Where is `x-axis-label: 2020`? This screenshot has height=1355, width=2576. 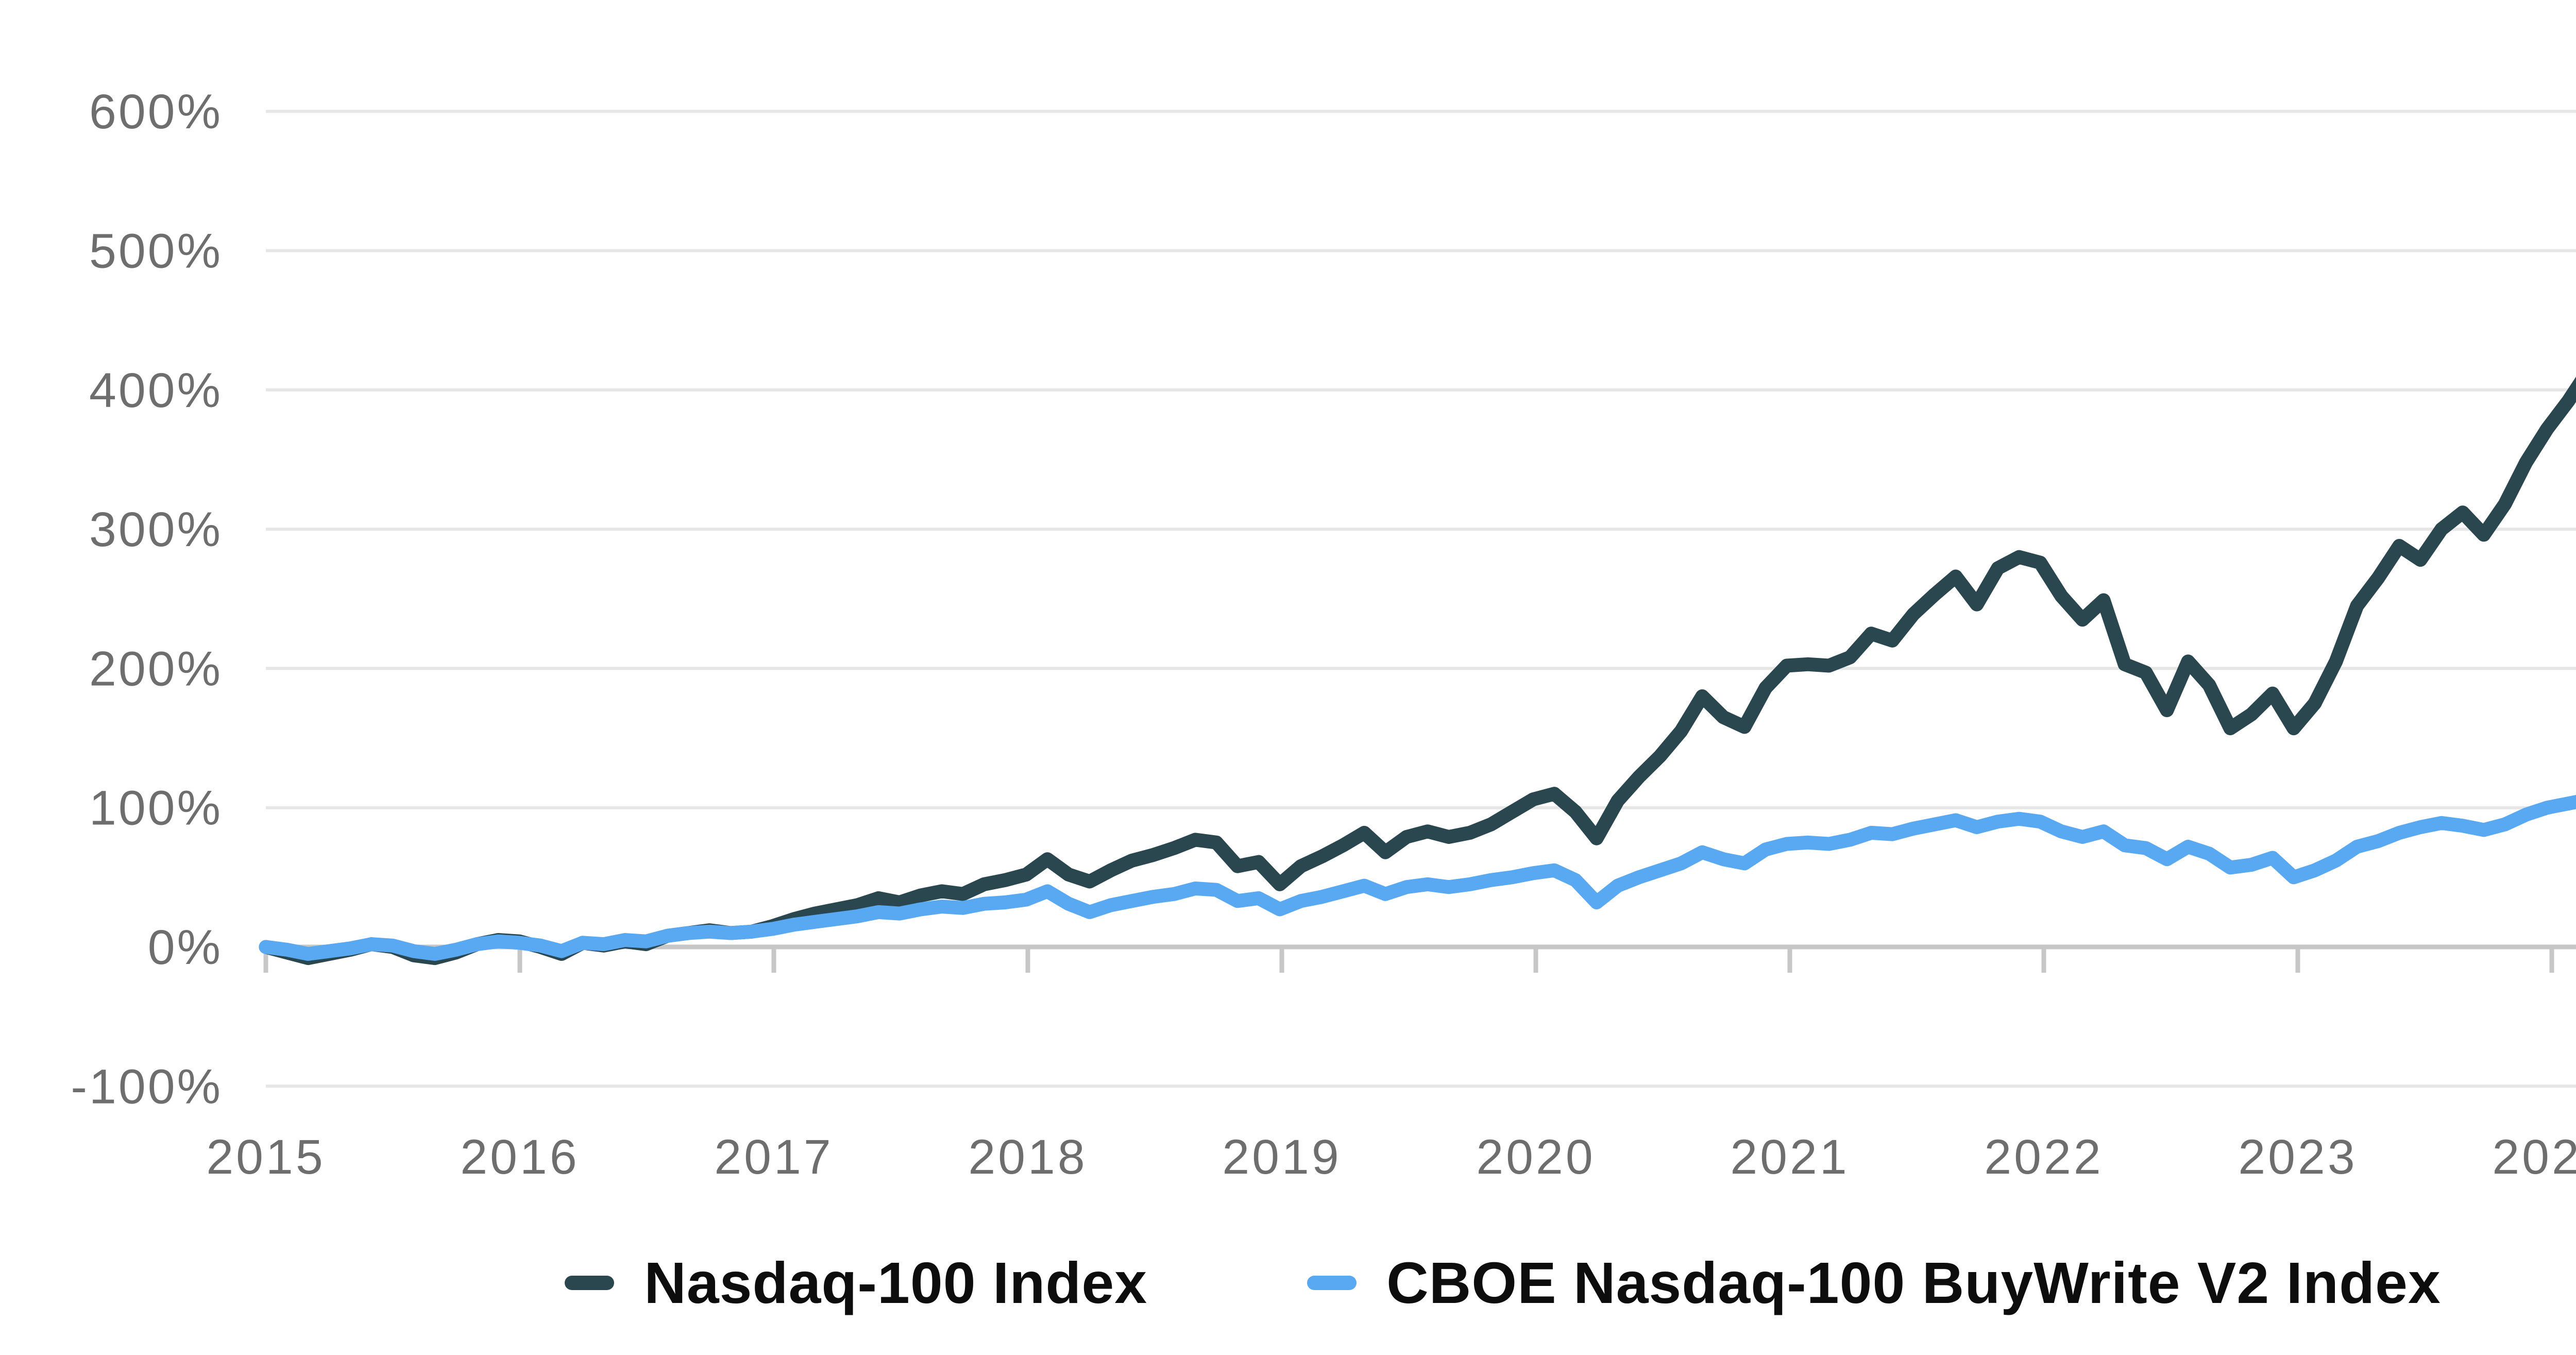
x-axis-label: 2020 is located at coordinates (1536, 1157).